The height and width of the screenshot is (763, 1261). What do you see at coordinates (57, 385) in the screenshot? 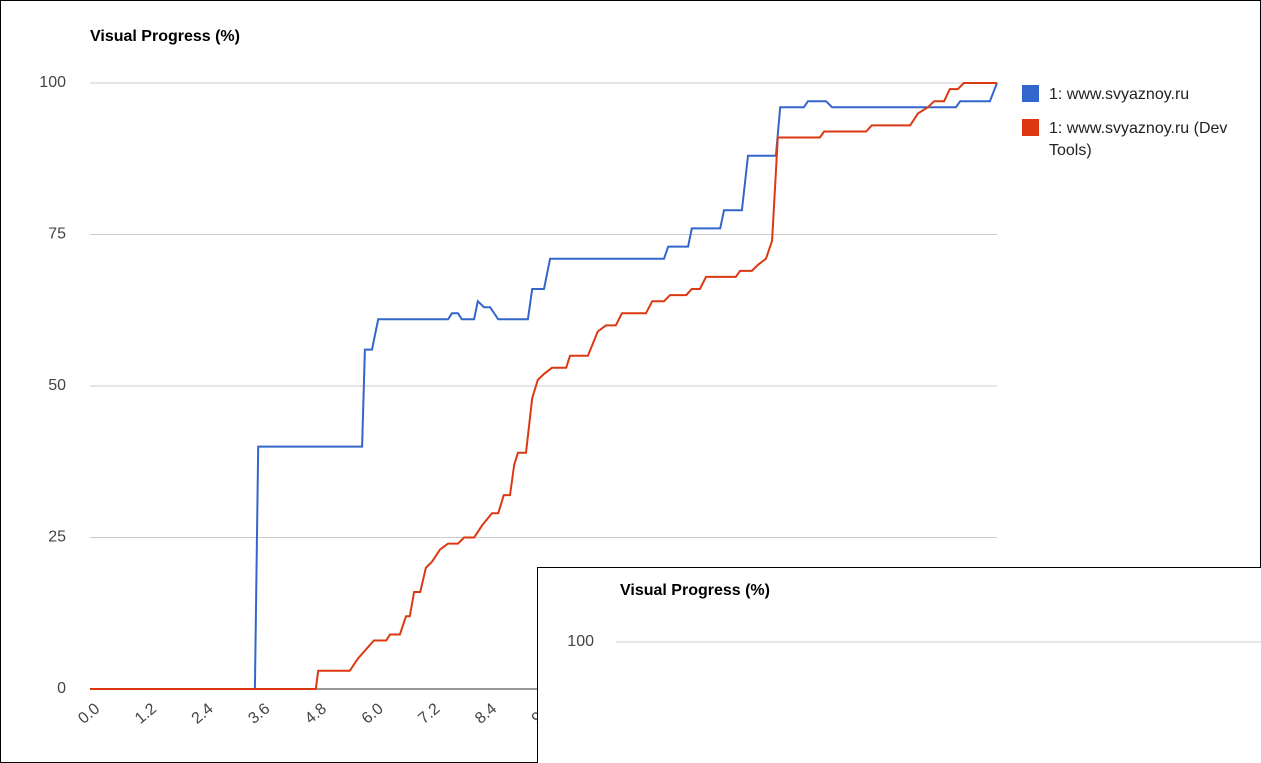
I see `y-tick-label: 50` at bounding box center [57, 385].